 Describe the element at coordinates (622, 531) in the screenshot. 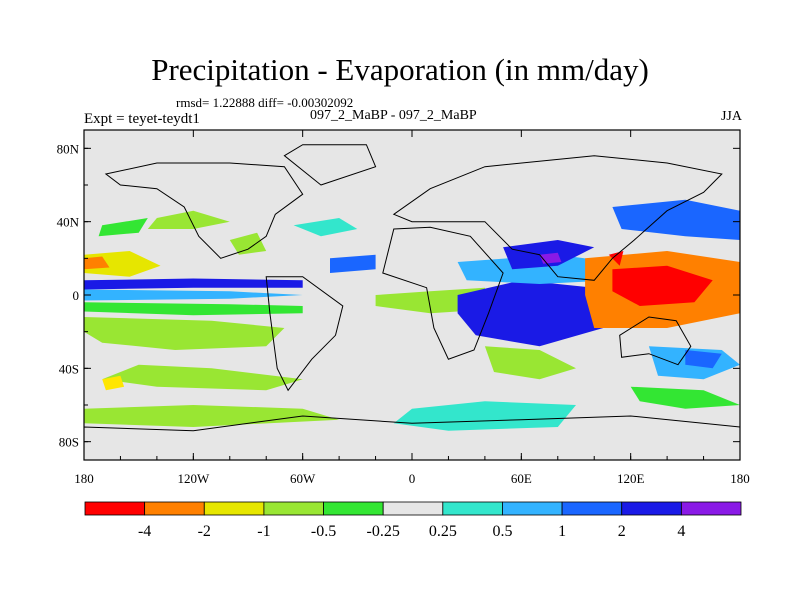

I see `colorbar-label: 2` at that location.